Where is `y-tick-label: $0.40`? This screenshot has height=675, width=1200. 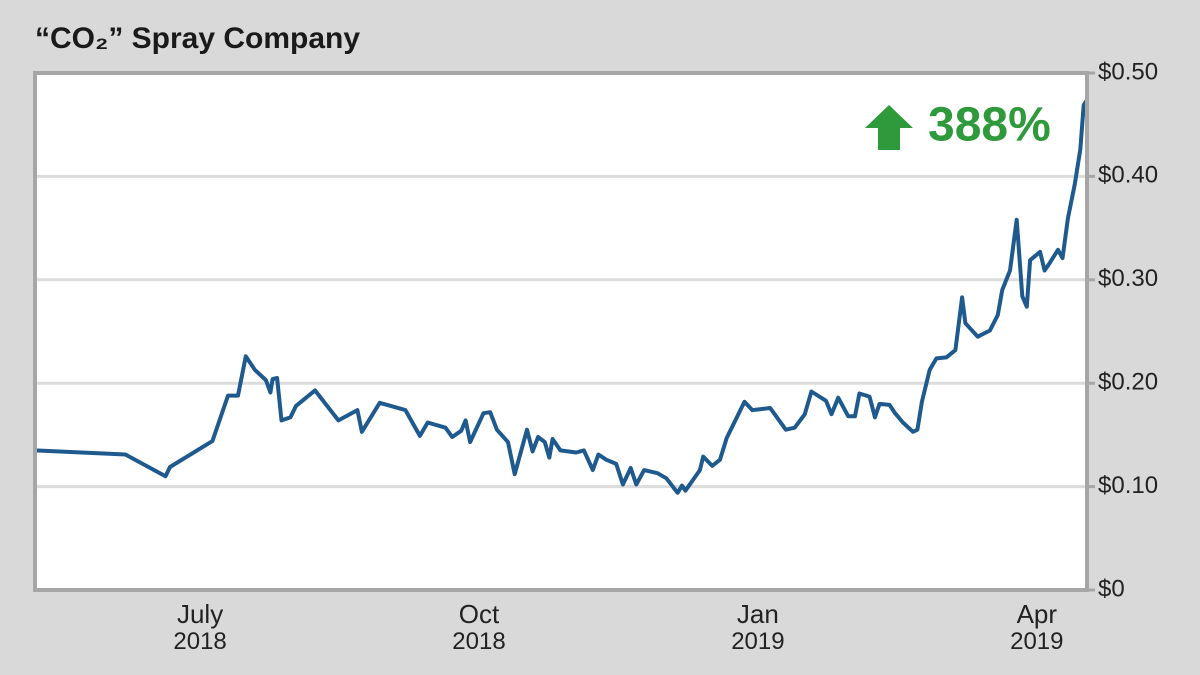
y-tick-label: $0.40 is located at coordinates (1128, 175).